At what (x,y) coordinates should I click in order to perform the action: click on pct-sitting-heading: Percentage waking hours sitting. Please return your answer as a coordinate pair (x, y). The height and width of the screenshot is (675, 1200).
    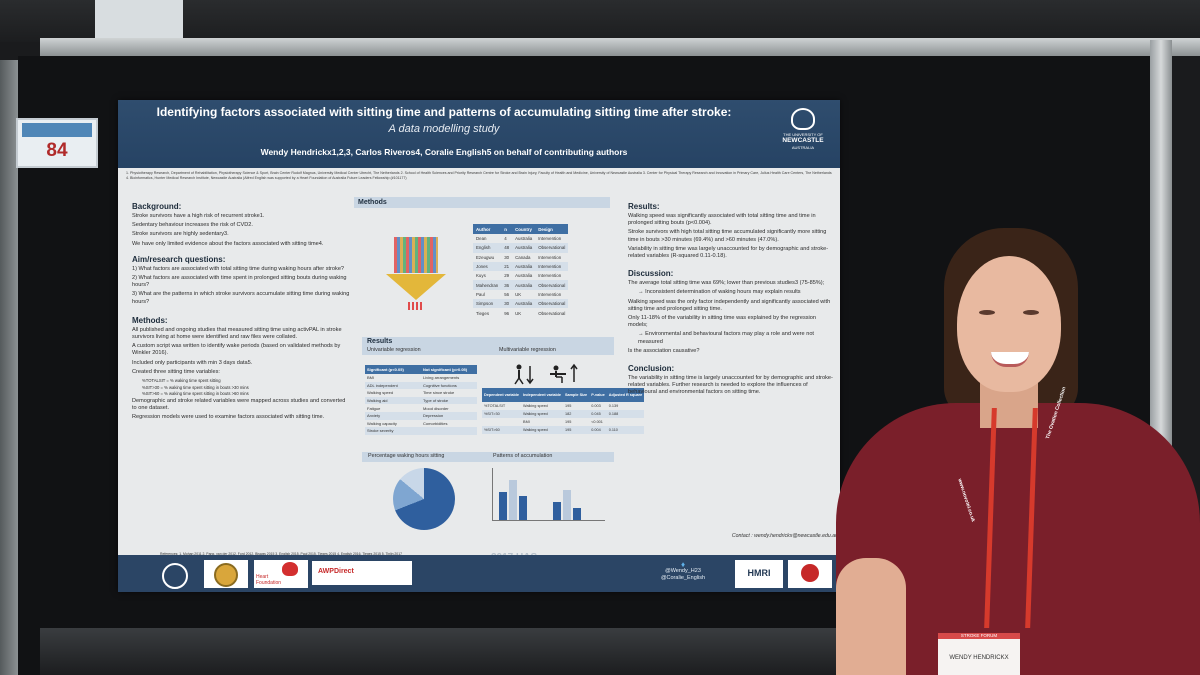
    Looking at the image, I should click on (406, 456).